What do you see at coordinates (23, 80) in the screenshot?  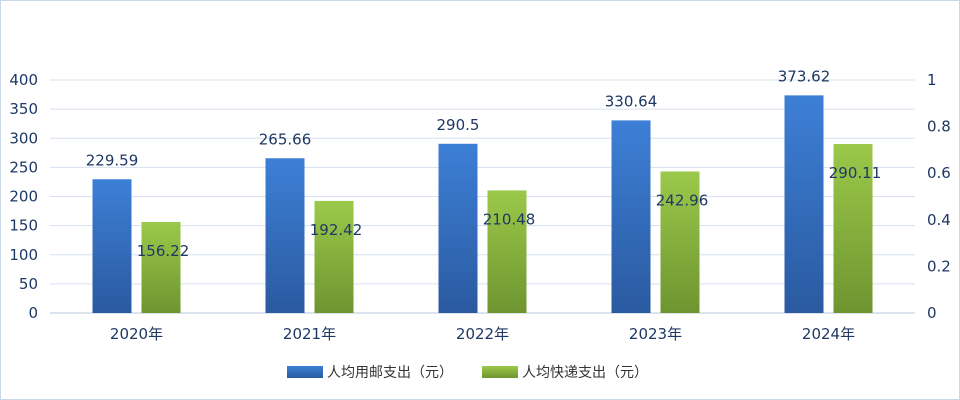 I see `y-left-tick-label: 400` at bounding box center [23, 80].